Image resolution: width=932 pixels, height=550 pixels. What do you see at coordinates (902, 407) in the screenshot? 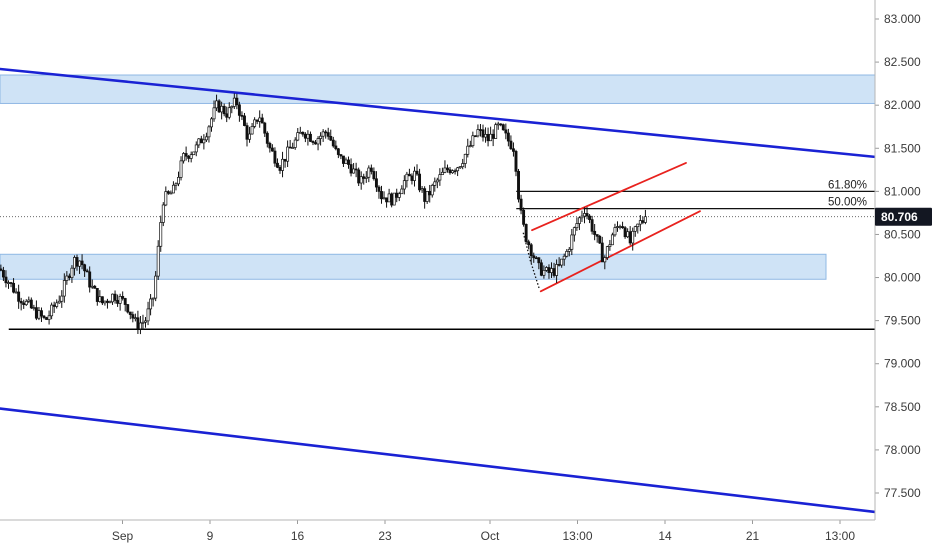
I see `y-tick-label: 78.500` at bounding box center [902, 407].